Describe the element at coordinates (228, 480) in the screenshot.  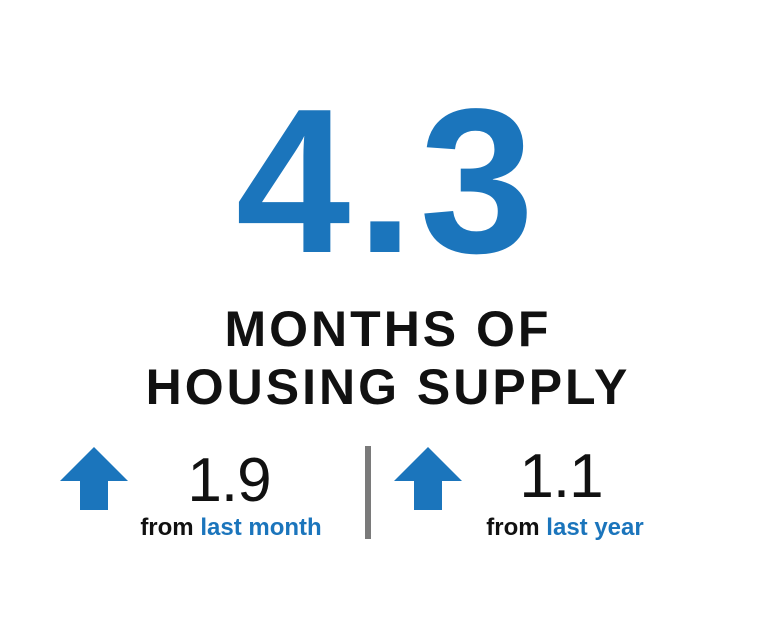
I see `change-value: 1.9` at that location.